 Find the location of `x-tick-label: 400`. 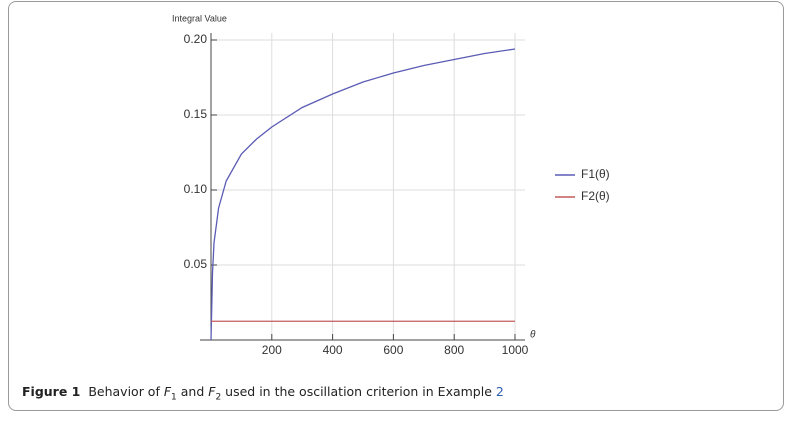

x-tick-label: 400 is located at coordinates (333, 350).